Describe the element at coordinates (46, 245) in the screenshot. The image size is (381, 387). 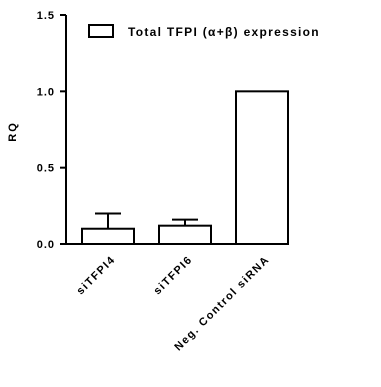
I see `y-tick-label: 0.0` at that location.